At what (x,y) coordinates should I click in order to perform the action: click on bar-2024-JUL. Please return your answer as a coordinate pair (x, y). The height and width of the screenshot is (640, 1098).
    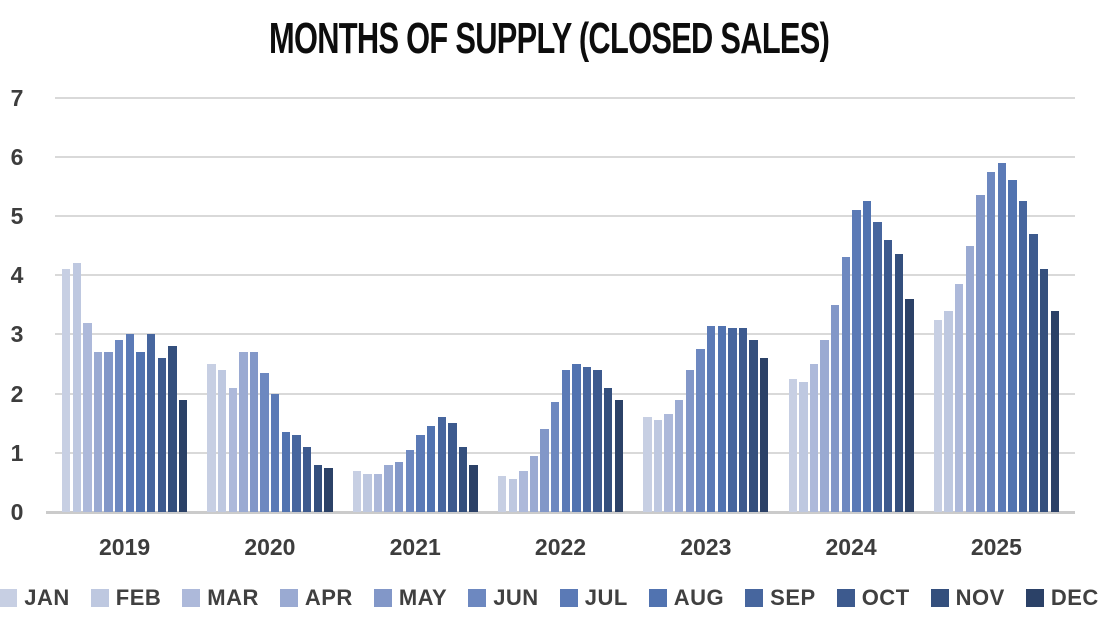
    Looking at the image, I should click on (856, 361).